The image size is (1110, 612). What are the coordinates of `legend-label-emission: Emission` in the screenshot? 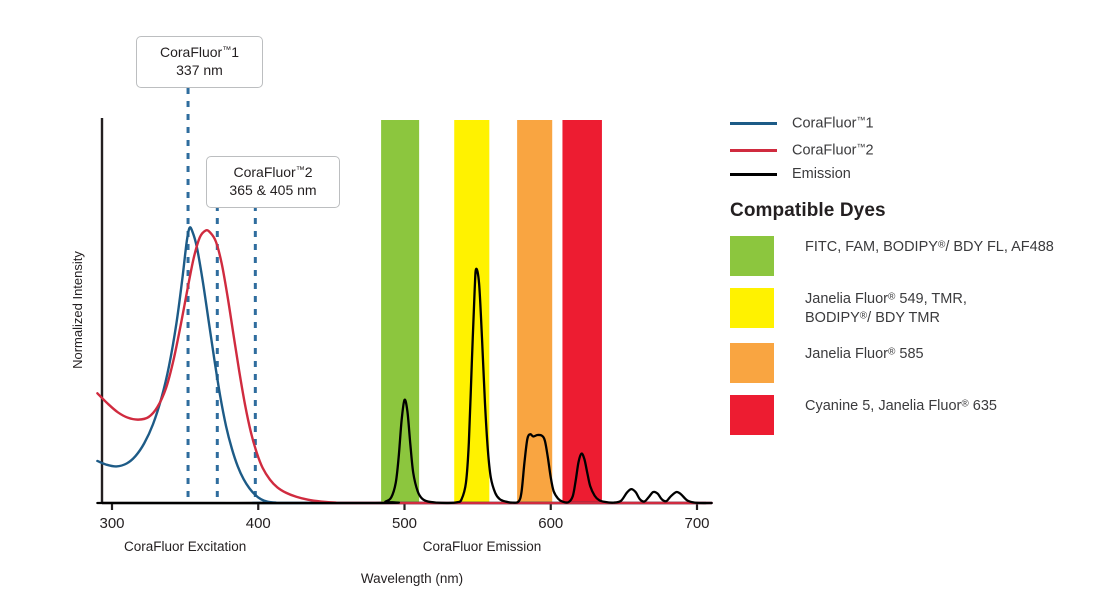 It's located at (821, 174).